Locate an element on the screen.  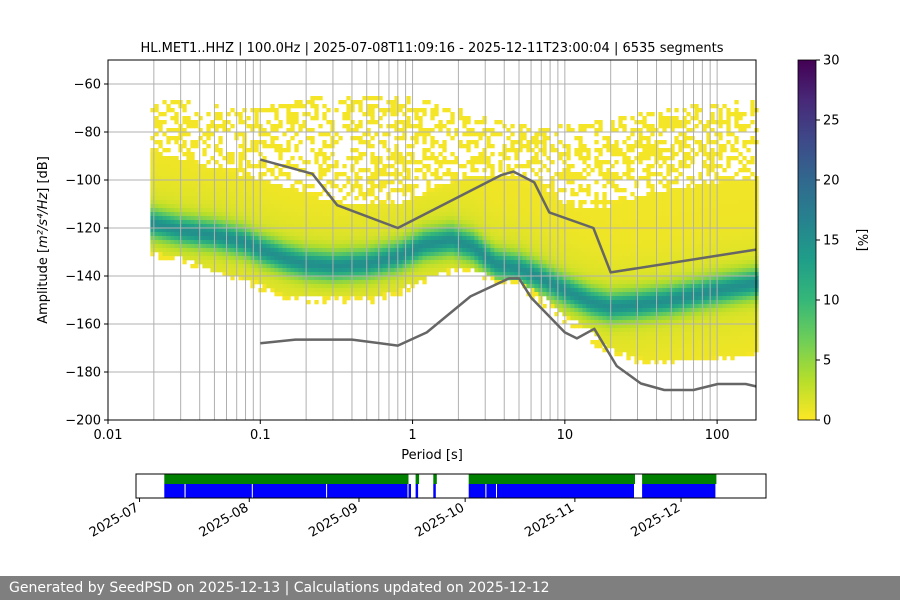
x-axis-ticks: 0.01 0.1 1 10 100 is located at coordinates (412, 431).